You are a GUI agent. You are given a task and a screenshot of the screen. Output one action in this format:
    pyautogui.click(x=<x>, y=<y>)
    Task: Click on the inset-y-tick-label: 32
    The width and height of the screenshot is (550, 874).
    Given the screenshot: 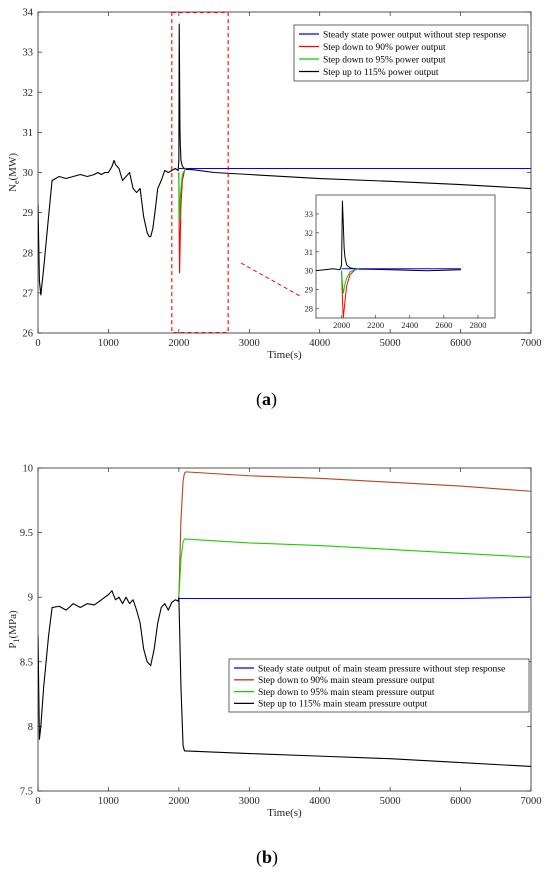 What is the action you would take?
    pyautogui.click(x=309, y=233)
    